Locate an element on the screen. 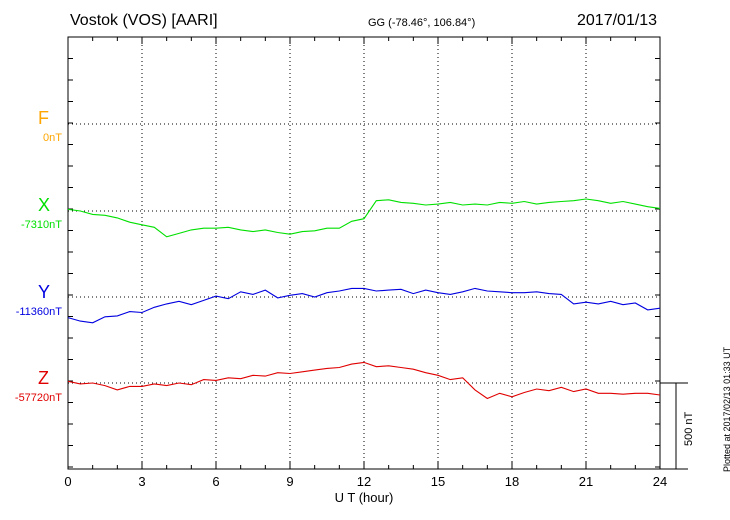  x-tick-label: 15 is located at coordinates (438, 481).